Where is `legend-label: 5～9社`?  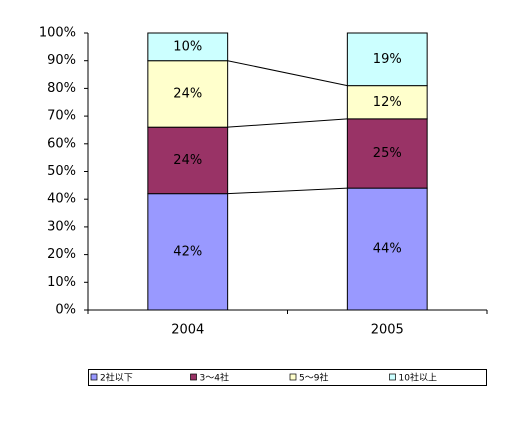 legend-label: 5～9社 is located at coordinates (313, 378).